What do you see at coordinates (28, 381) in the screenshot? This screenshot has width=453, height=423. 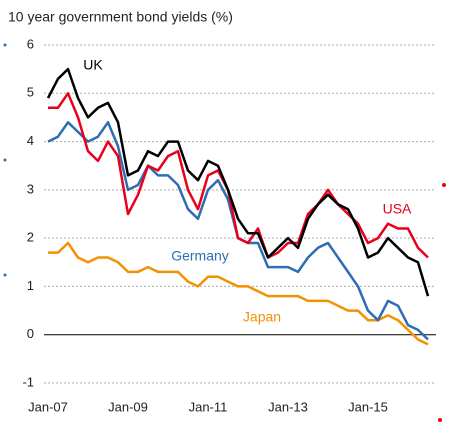 I see `y-tick-label: -1` at bounding box center [28, 381].